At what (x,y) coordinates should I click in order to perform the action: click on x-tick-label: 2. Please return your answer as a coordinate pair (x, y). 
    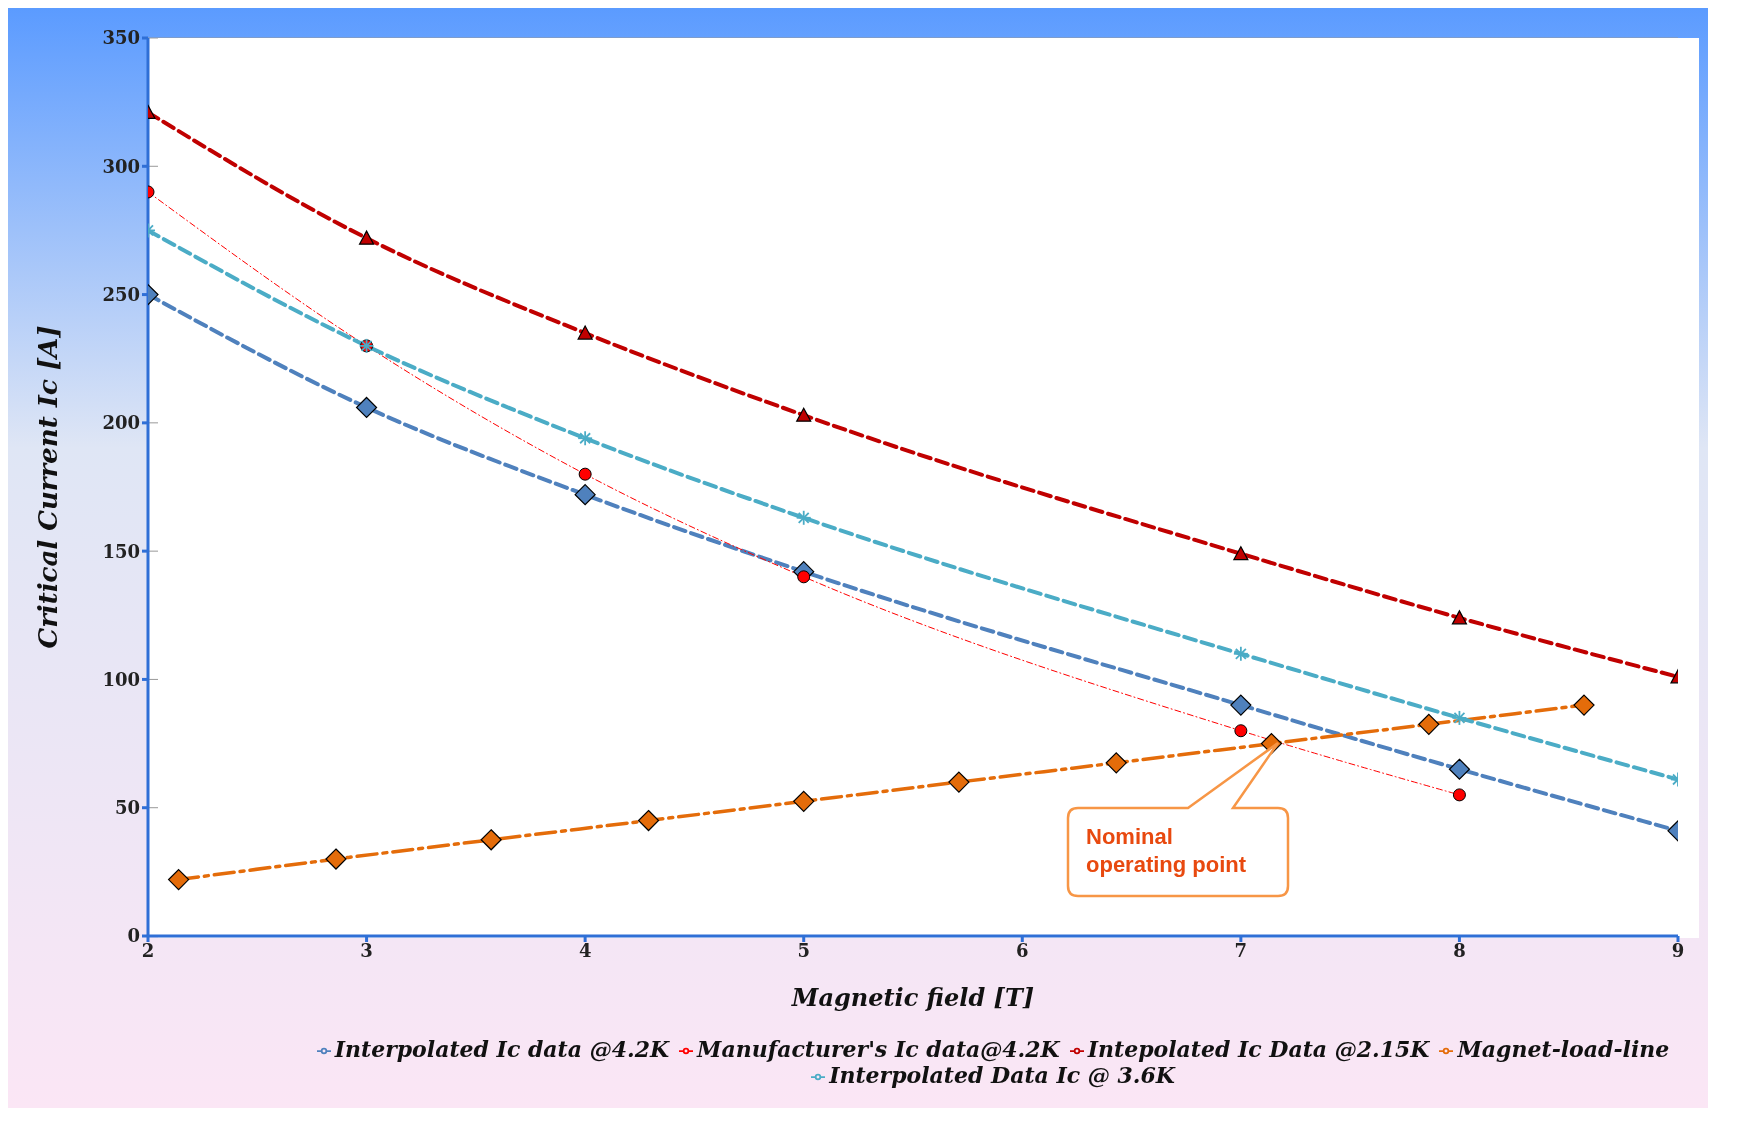
    Looking at the image, I should click on (148, 950).